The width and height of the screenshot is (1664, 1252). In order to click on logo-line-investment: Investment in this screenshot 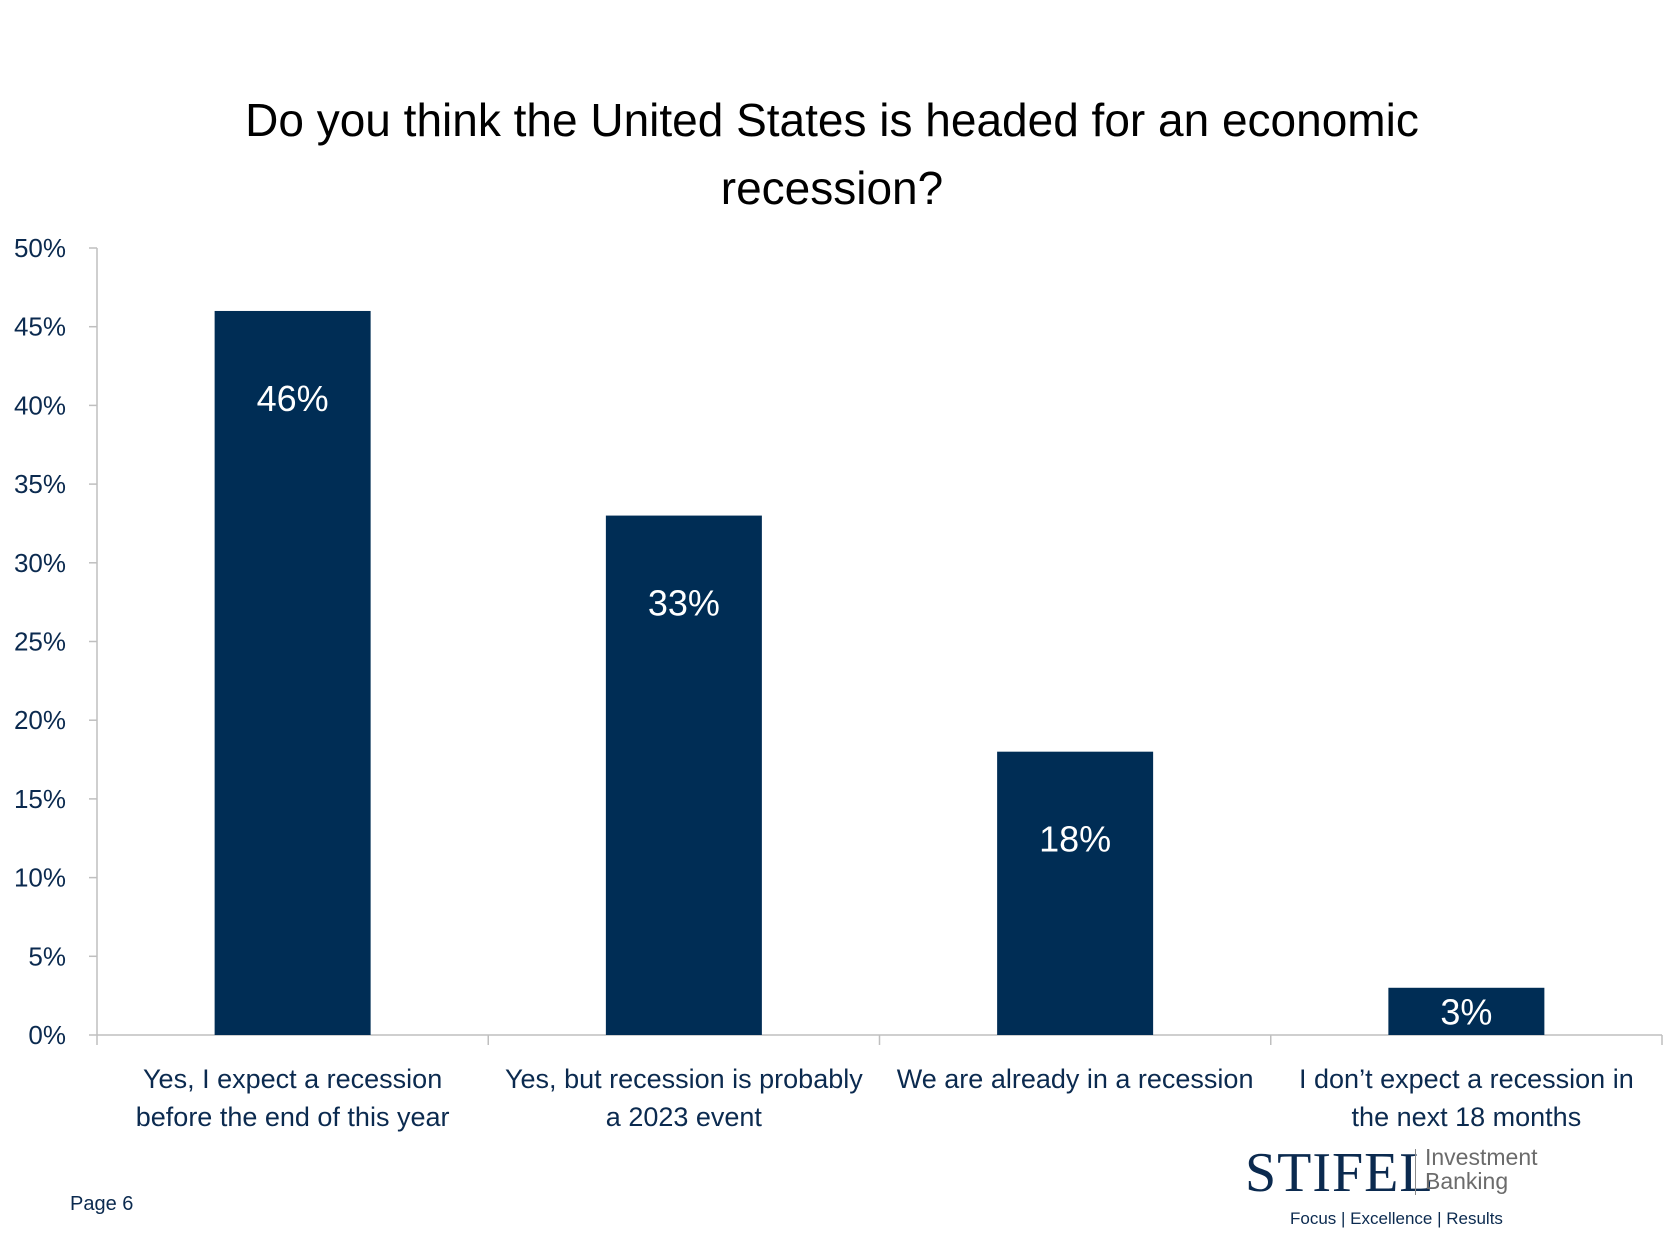, I will do `click(1481, 1157)`.